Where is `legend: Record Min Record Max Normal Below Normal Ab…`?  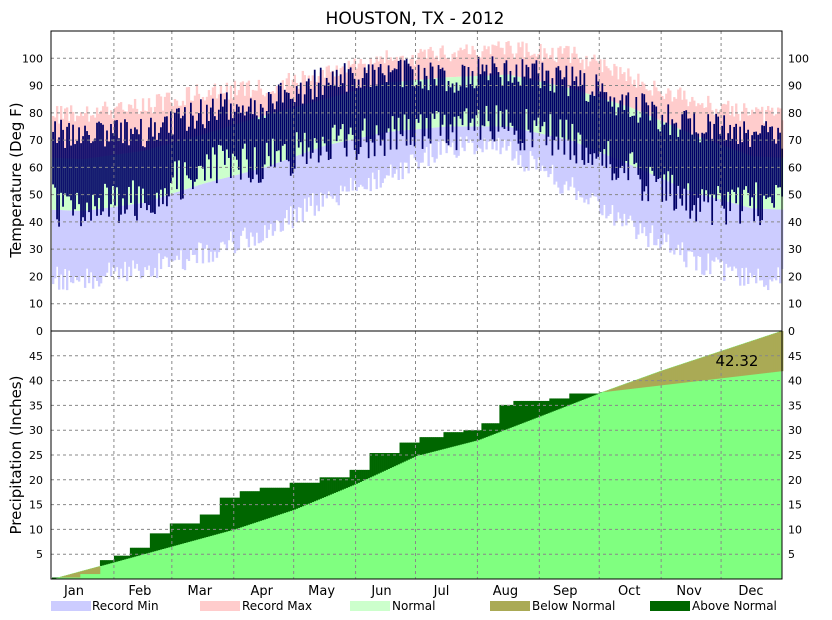 legend: Record Min Record Max Normal Below Normal Ab… is located at coordinates (414, 606).